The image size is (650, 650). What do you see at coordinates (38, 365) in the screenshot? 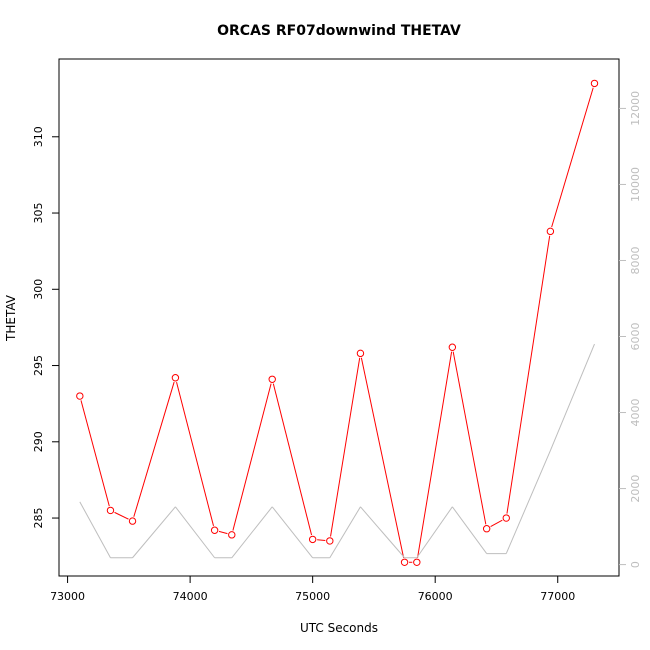
I see `y-tick-label: 295` at bounding box center [38, 365].